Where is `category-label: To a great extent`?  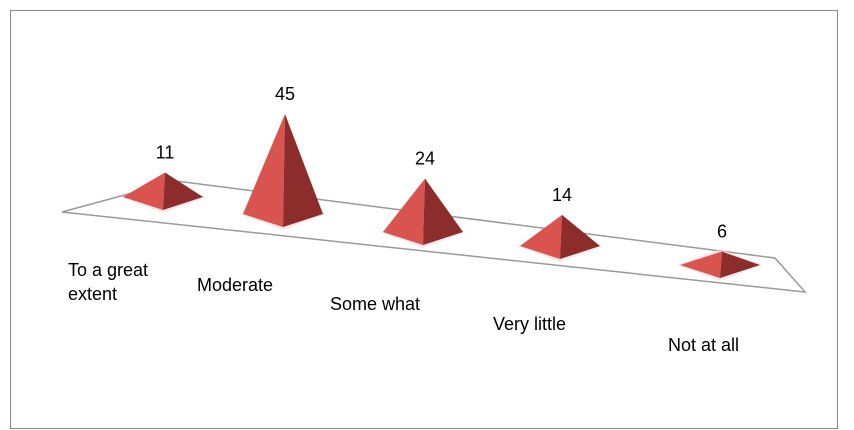 category-label: To a great extent is located at coordinates (108, 282).